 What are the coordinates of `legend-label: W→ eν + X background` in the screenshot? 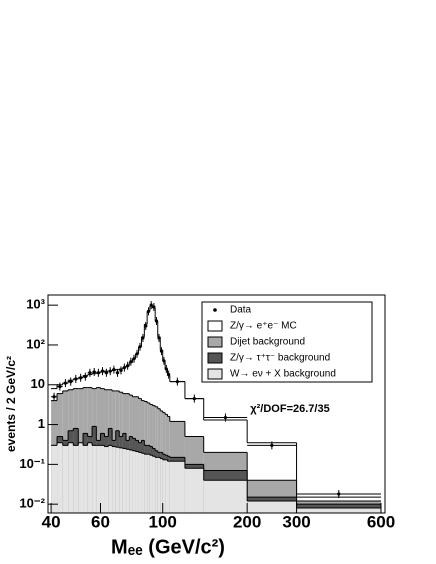 It's located at (283, 374).